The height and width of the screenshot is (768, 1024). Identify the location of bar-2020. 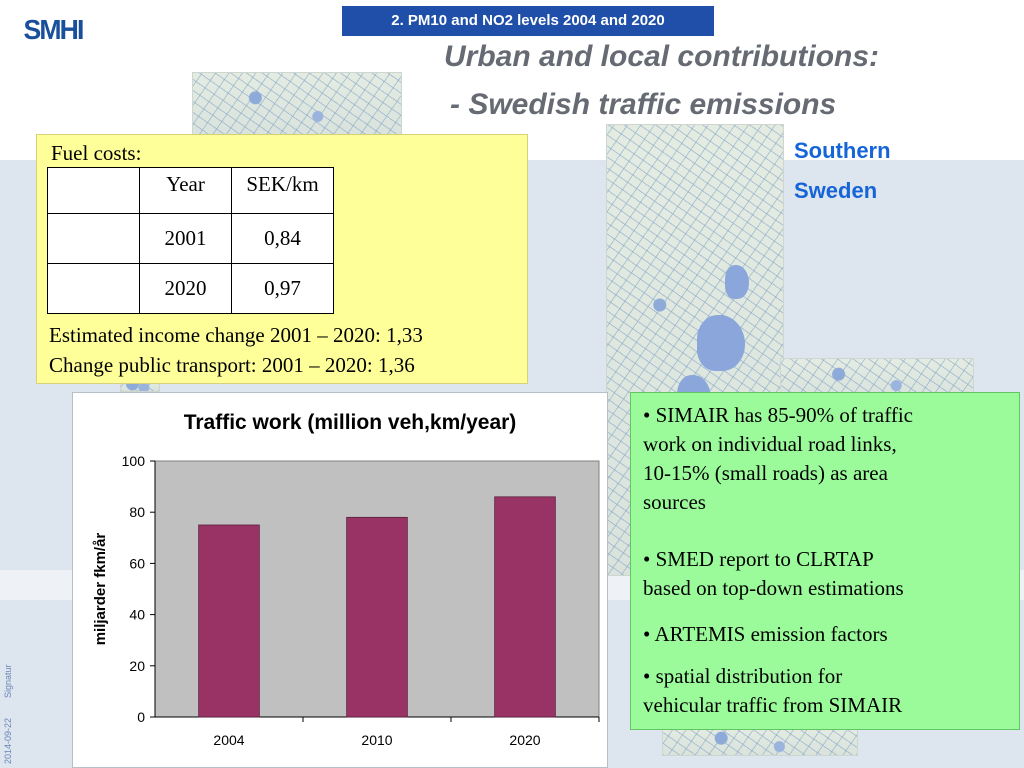
(525, 607).